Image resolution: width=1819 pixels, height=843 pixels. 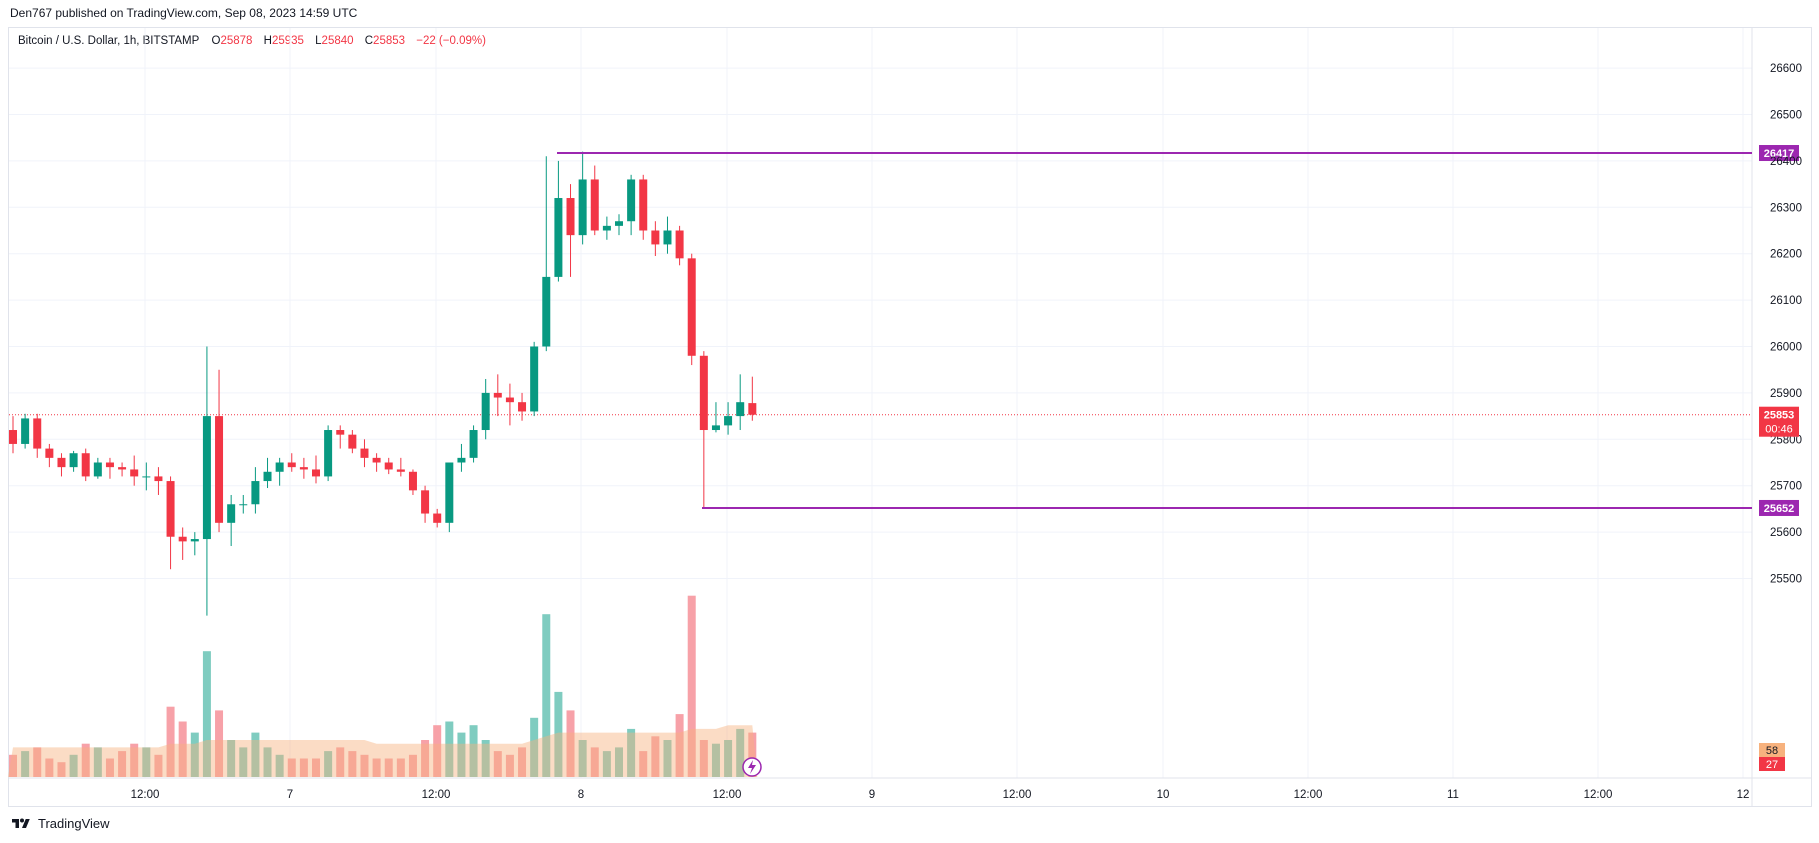 What do you see at coordinates (1786, 487) in the screenshot?
I see `price-tick-label: 25700` at bounding box center [1786, 487].